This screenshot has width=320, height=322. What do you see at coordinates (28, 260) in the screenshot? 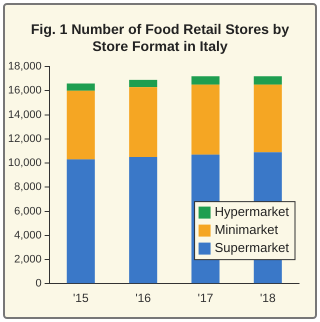
I see `y-tick-label: 2,000` at bounding box center [28, 260].